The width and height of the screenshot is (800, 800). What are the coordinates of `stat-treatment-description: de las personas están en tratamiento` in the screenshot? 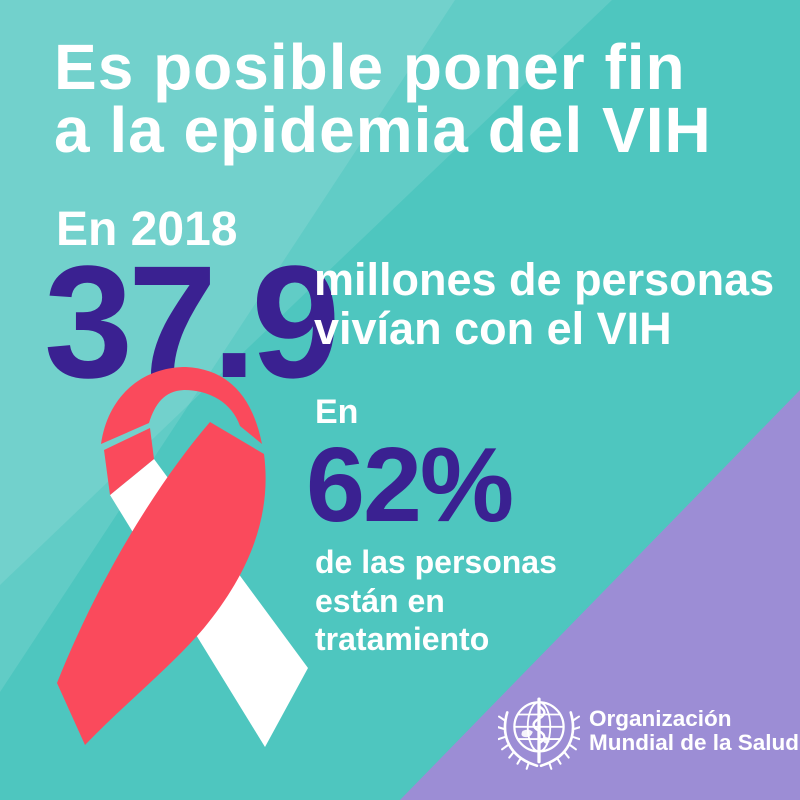 It's located at (436, 601).